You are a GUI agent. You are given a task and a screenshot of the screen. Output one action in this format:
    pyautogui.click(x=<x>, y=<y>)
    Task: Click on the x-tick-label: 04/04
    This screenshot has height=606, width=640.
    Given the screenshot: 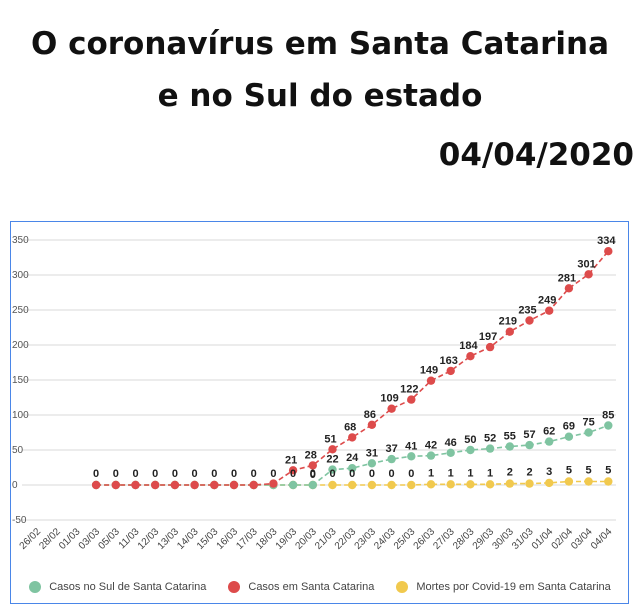 What is the action you would take?
    pyautogui.click(x=602, y=539)
    